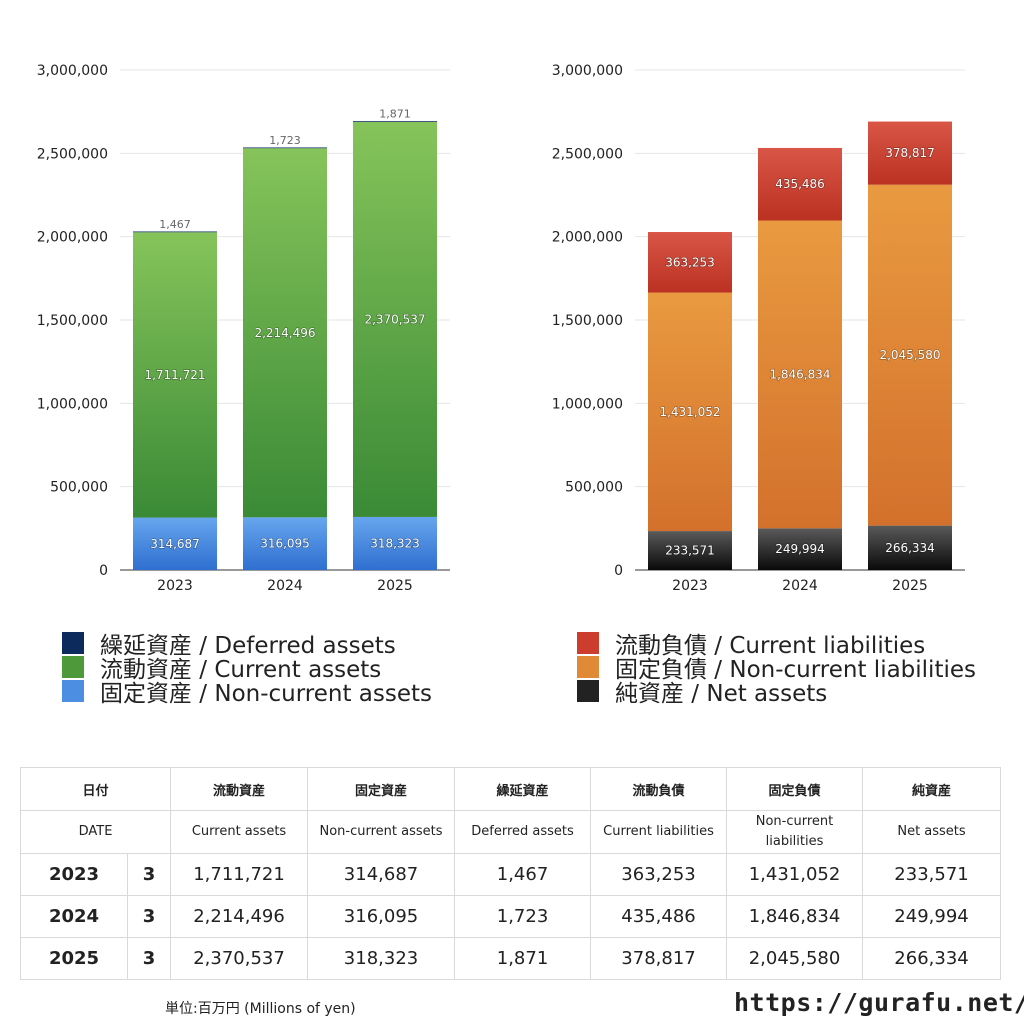 The image size is (1024, 1024). I want to click on header-noncurrent-assets-en: Non-current assets, so click(381, 832).